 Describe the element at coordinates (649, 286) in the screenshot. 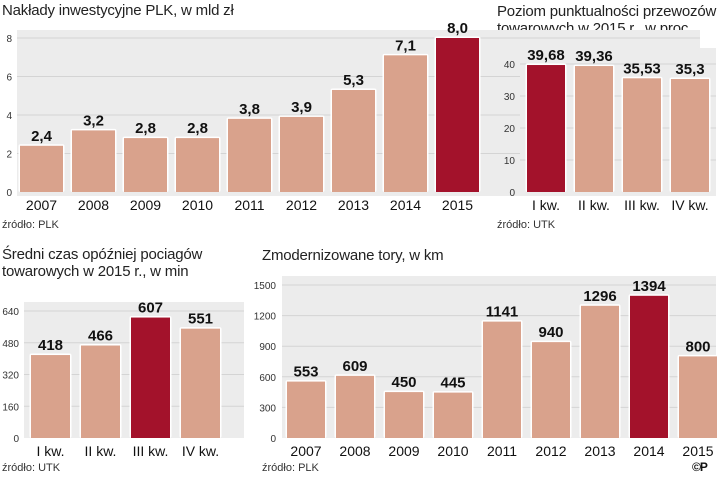

I see `data-label-tracks-7: 1394` at that location.